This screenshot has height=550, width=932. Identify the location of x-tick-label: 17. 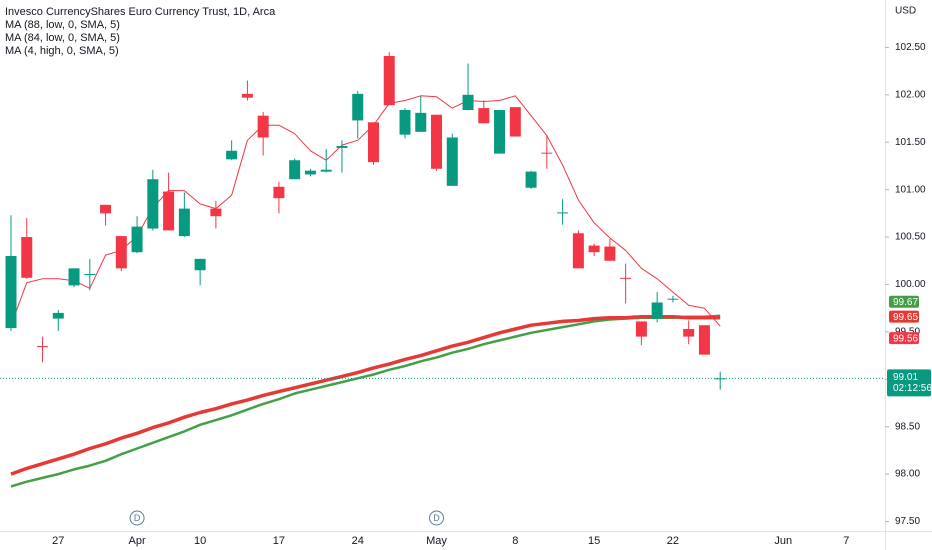
(279, 541).